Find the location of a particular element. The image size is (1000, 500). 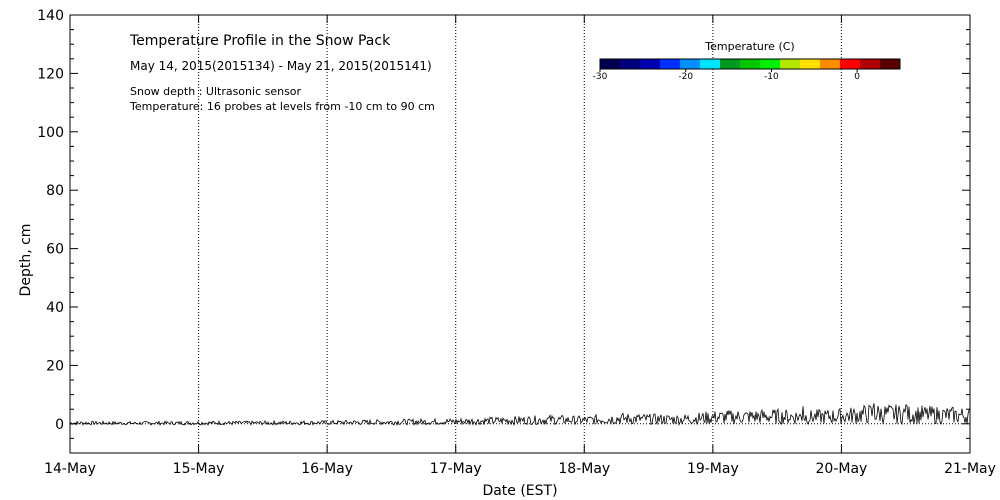

x-tick-label: 16-May is located at coordinates (327, 469).